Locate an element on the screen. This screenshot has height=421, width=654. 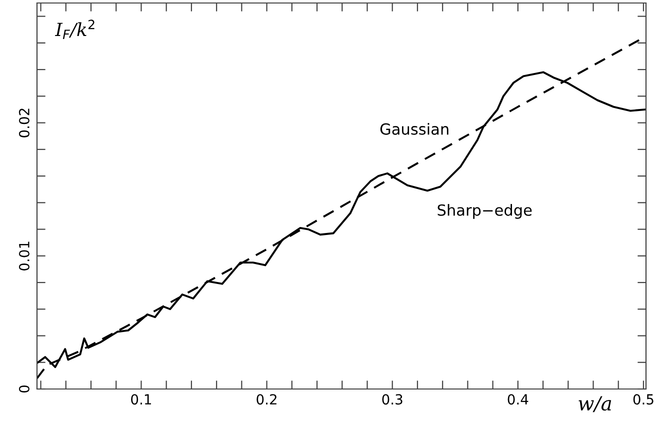
x-tick-label: 0.1 is located at coordinates (141, 399).